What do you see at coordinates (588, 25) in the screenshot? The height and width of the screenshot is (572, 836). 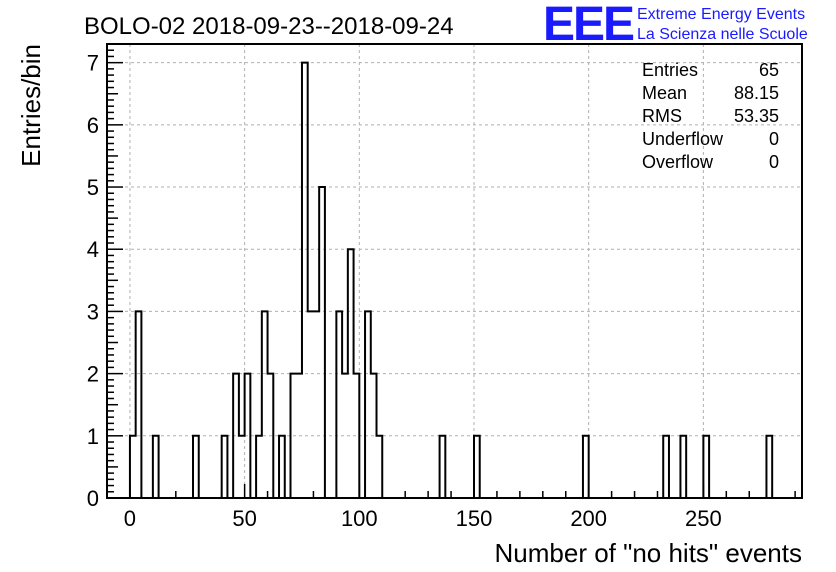 I see `logo-letters: EEE` at bounding box center [588, 25].